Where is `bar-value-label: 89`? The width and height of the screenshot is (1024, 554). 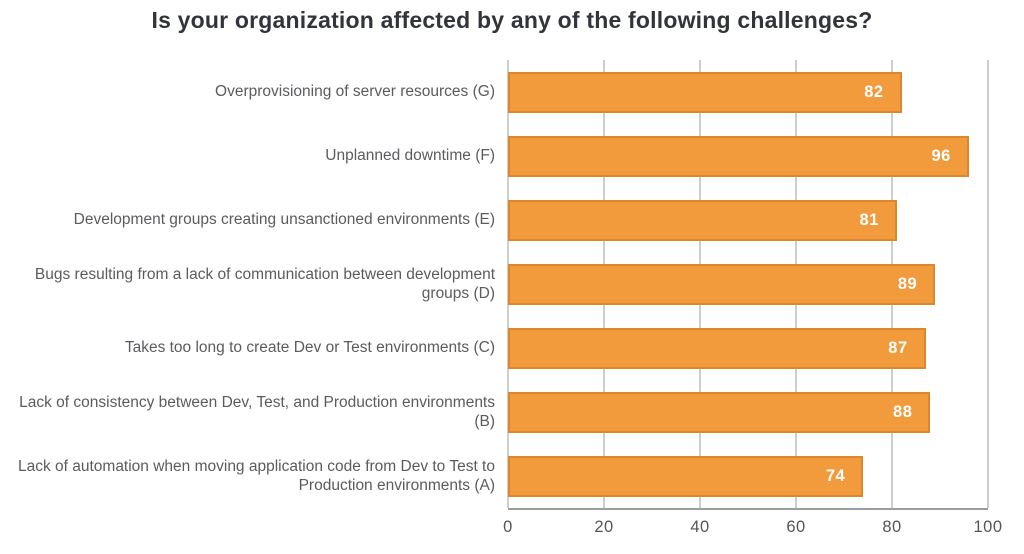
bar-value-label: 89 is located at coordinates (907, 283).